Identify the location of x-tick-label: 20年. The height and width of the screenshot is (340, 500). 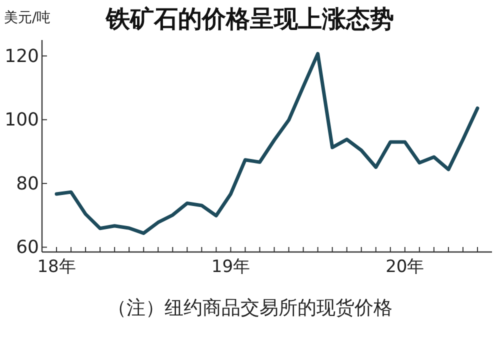
(405, 267).